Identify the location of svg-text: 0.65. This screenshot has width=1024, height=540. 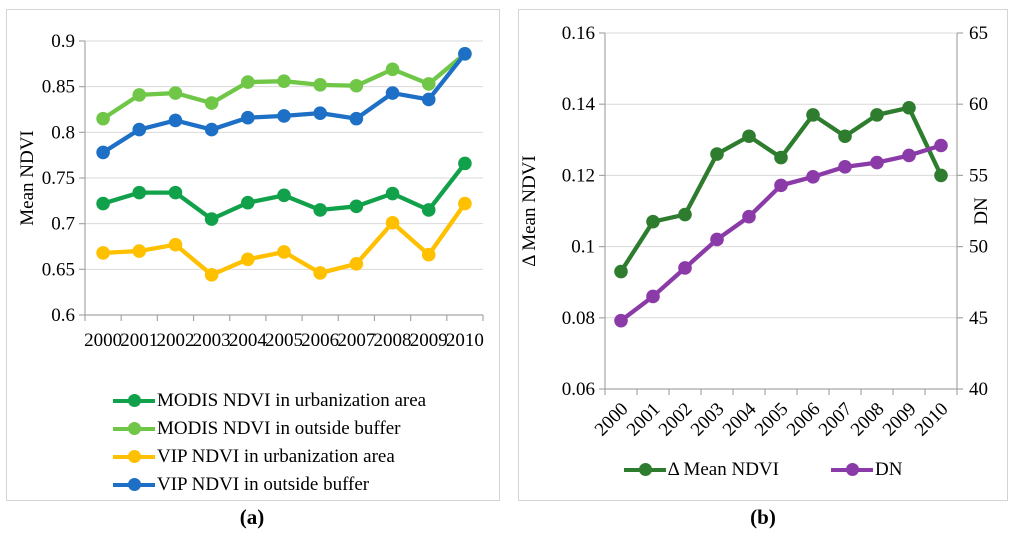
(58, 269).